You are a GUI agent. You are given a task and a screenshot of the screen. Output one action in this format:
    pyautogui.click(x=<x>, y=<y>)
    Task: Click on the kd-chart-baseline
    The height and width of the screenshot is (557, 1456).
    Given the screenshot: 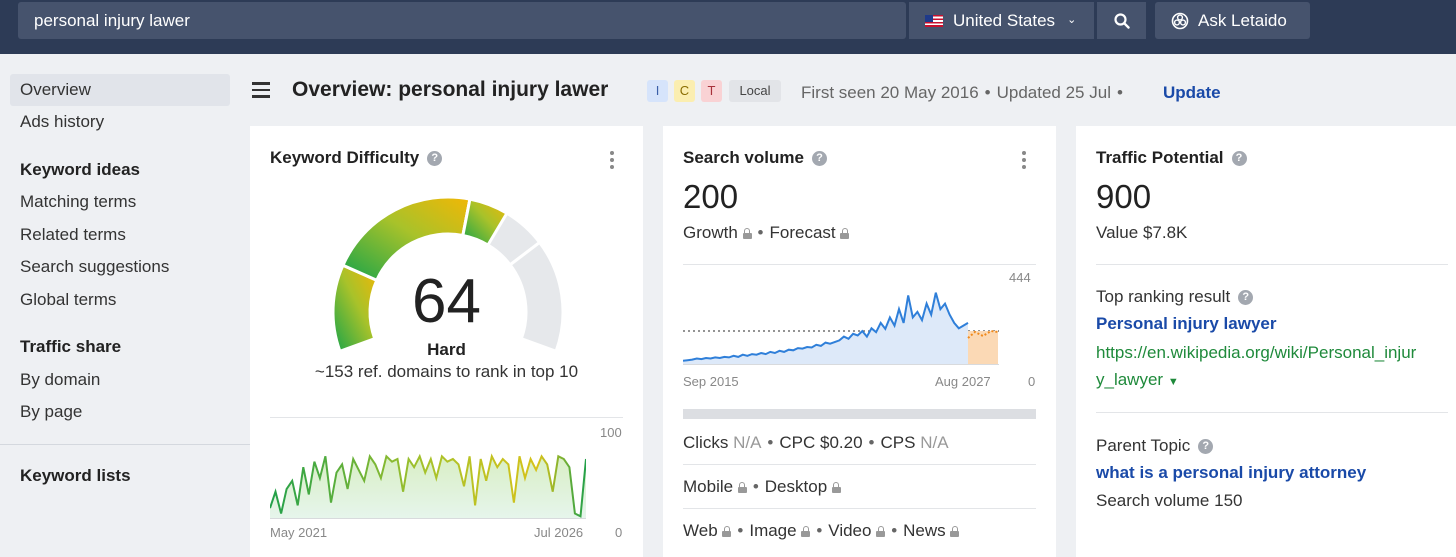 What is the action you would take?
    pyautogui.click(x=428, y=518)
    